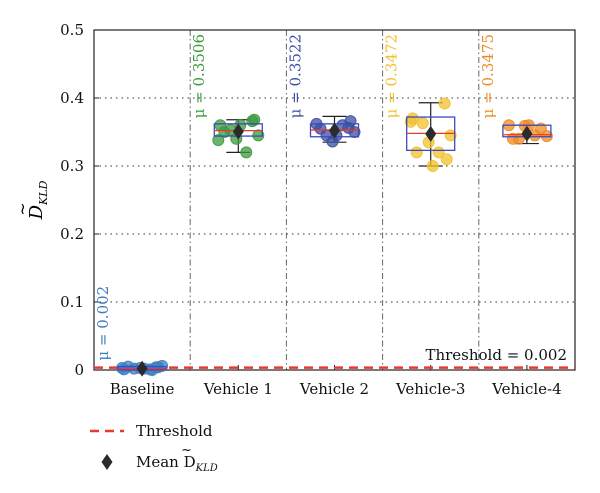 The width and height of the screenshot is (600, 493). Describe the element at coordinates (142, 389) in the screenshot. I see `x-tick-label: Baseline` at that location.